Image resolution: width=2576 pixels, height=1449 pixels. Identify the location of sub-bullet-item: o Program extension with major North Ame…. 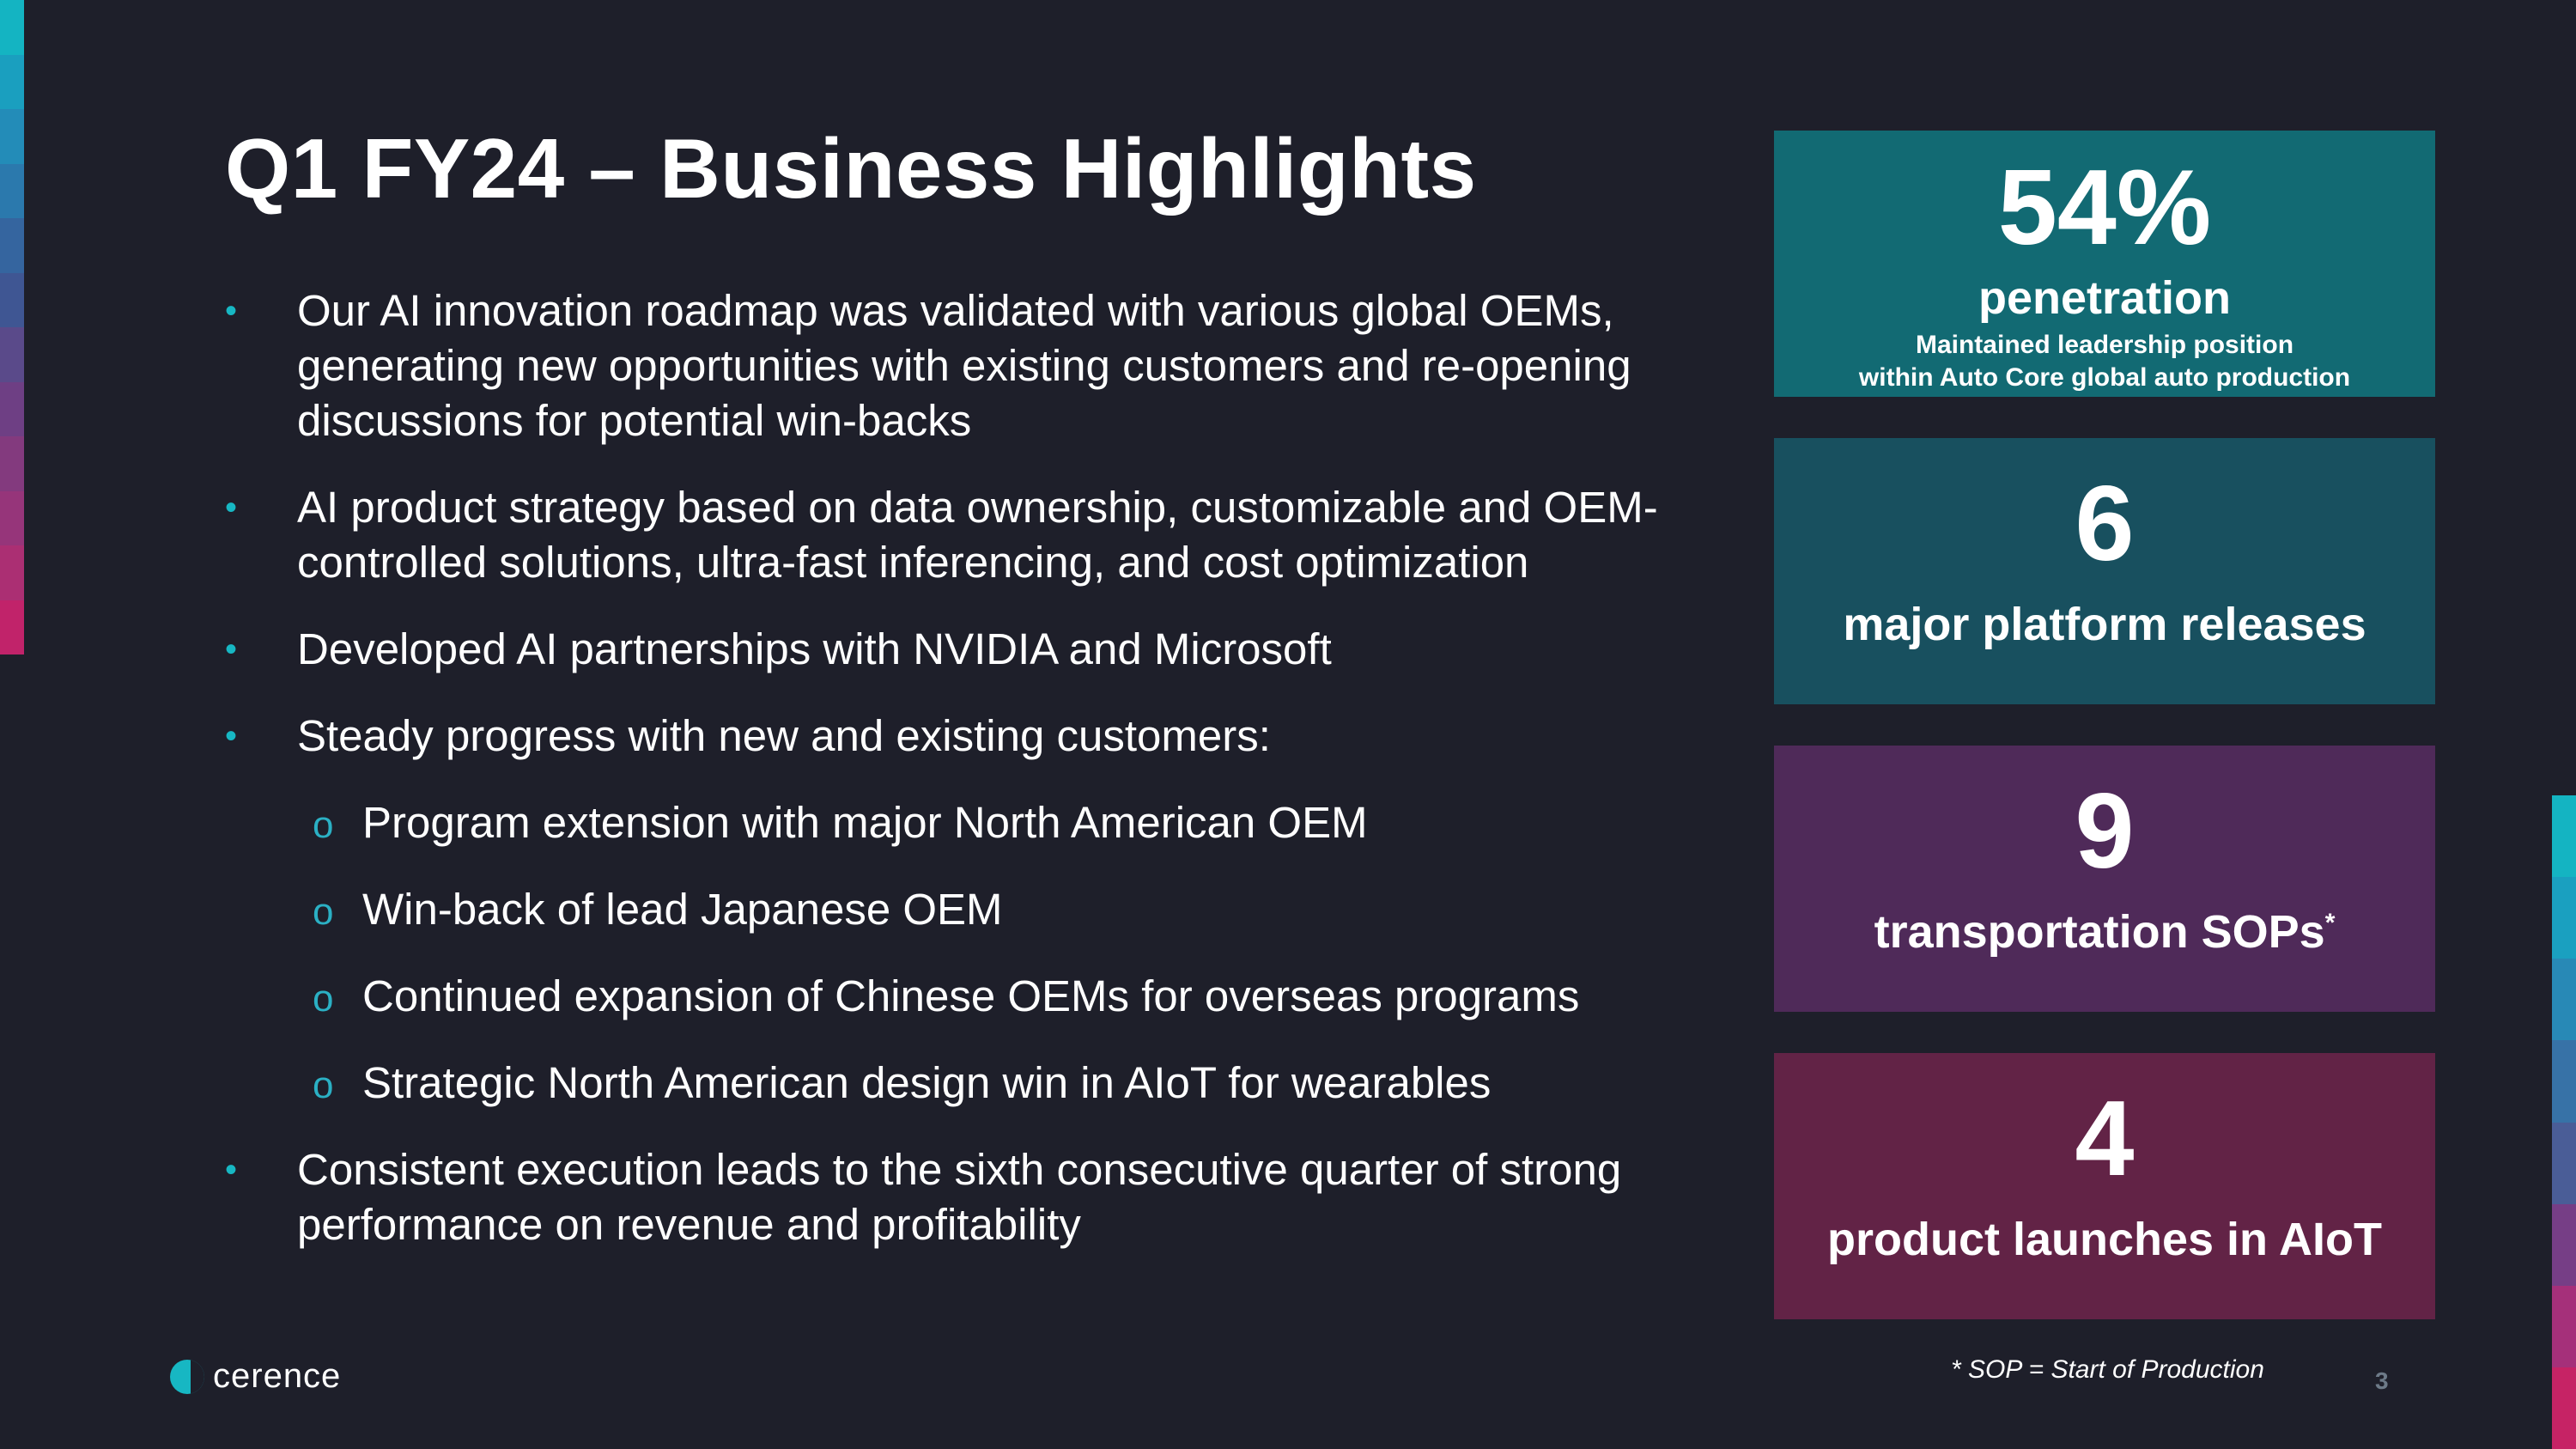
(955, 822).